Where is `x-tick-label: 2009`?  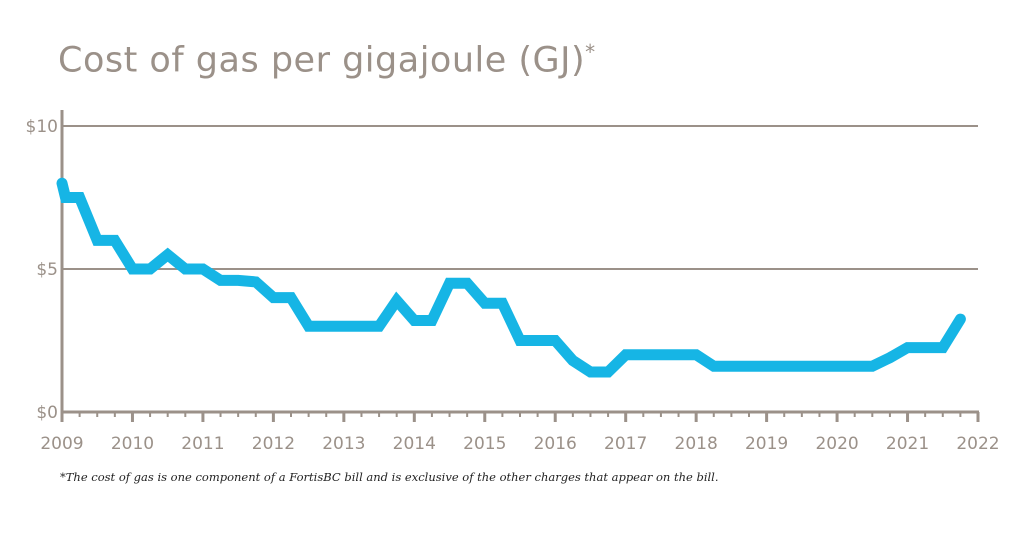 x-tick-label: 2009 is located at coordinates (61, 444).